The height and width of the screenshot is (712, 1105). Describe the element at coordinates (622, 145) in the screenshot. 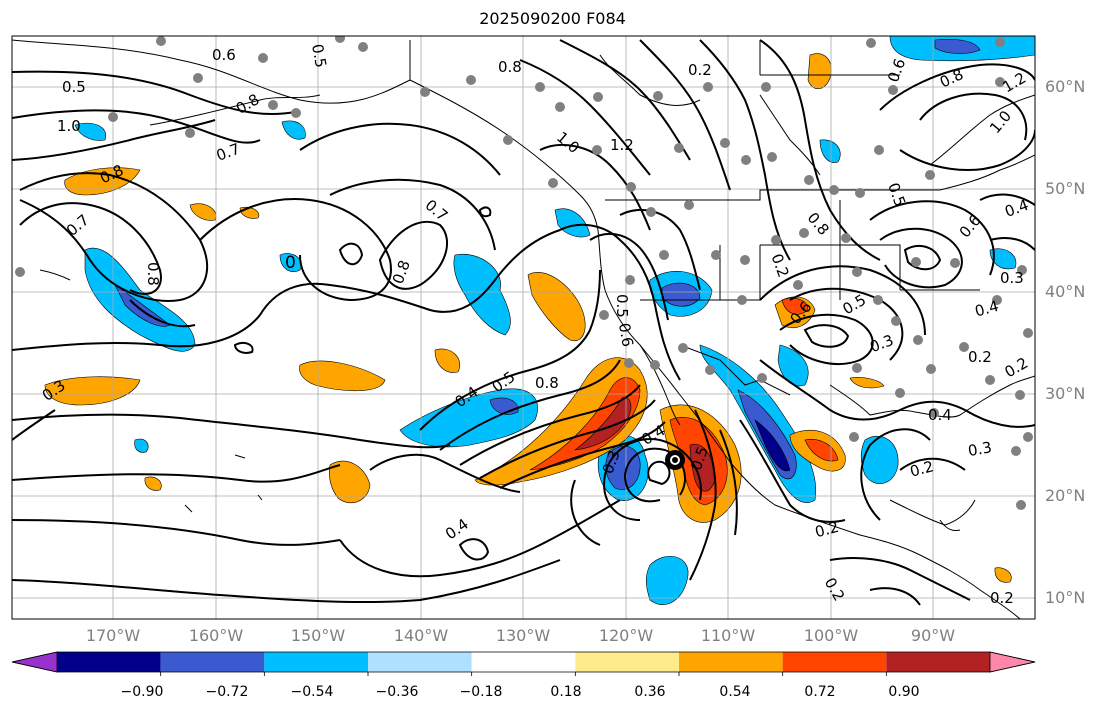

I see `contour-label: 1.2` at that location.